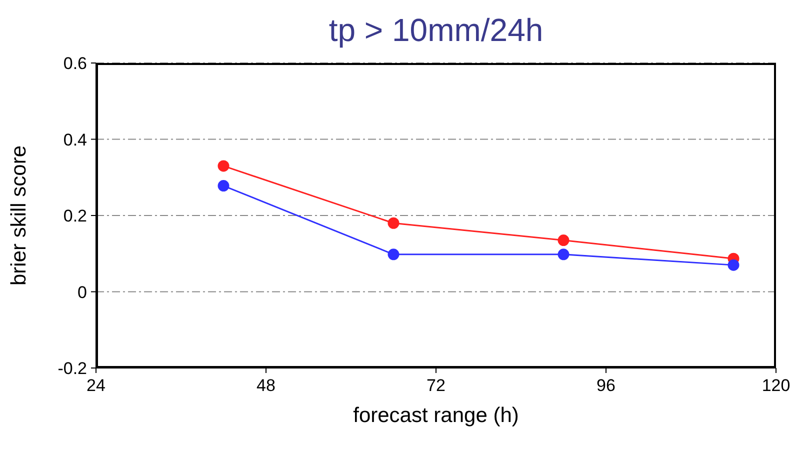  What do you see at coordinates (18, 215) in the screenshot?
I see `y-axis-title: brier skill score` at bounding box center [18, 215].